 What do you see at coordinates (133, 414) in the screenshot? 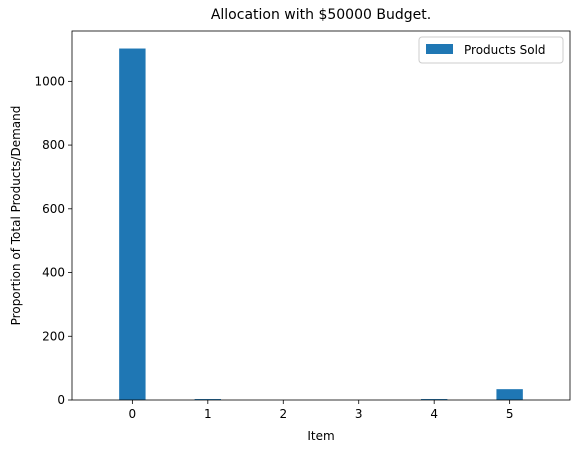
I see `x-tick-label: 0` at bounding box center [133, 414].